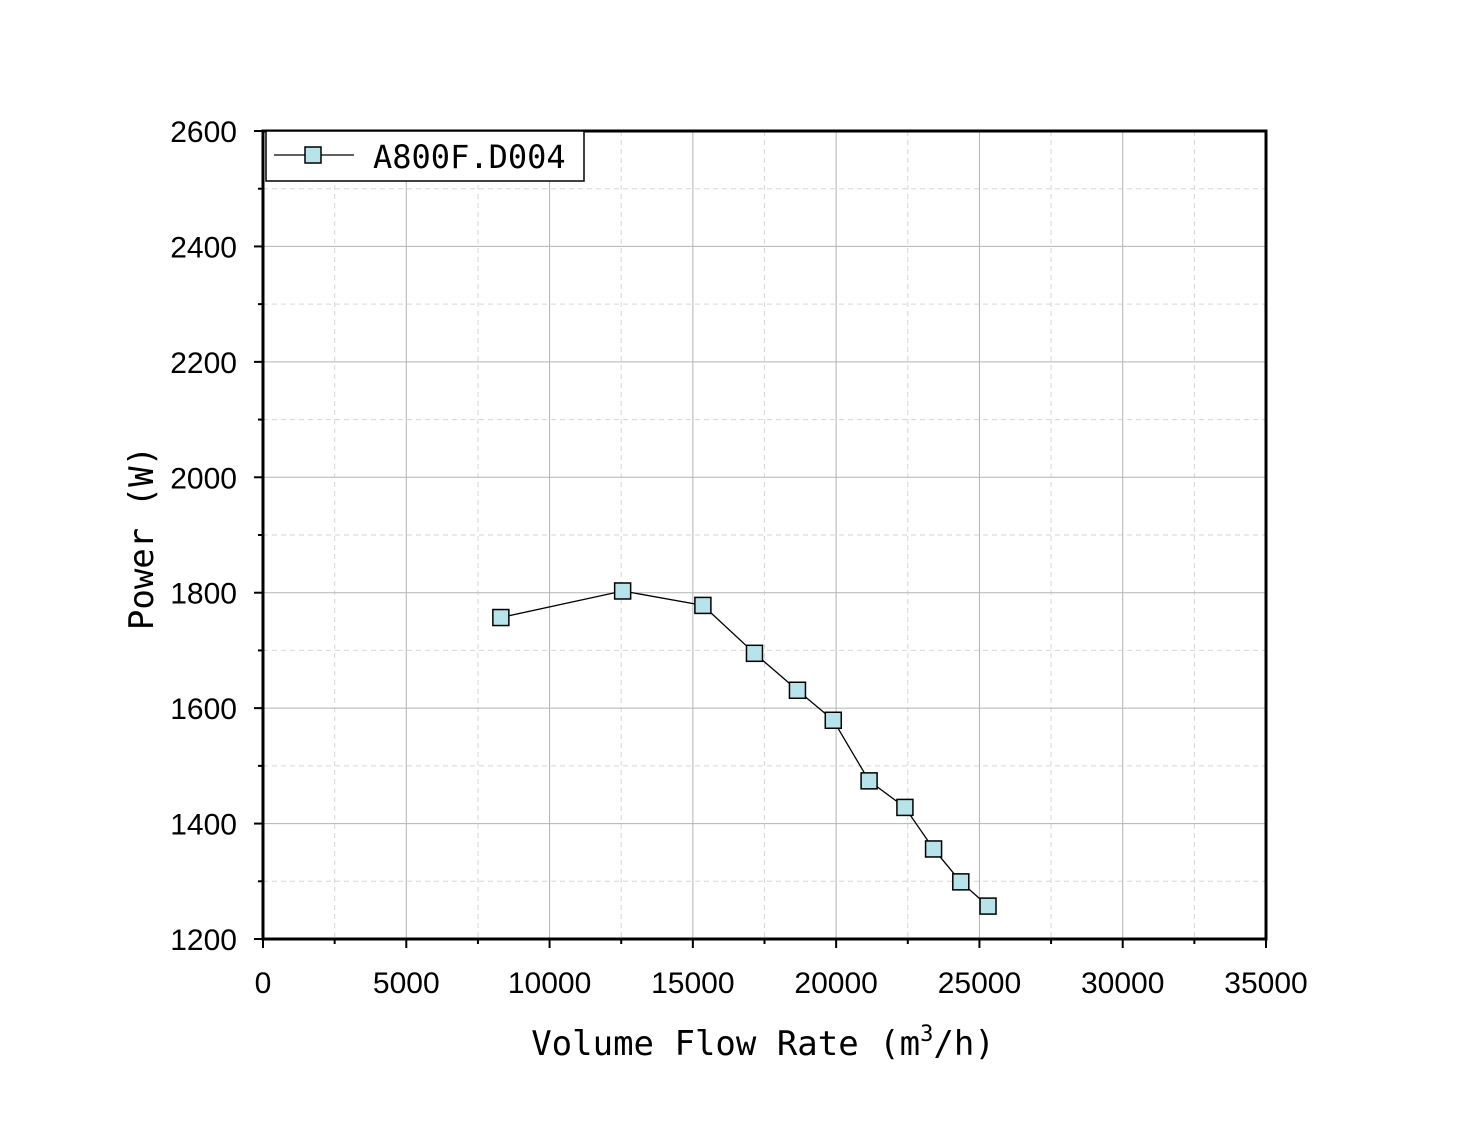 Image resolution: width=1472 pixels, height=1127 pixels. I want to click on y-tick-label: 1400, so click(203, 825).